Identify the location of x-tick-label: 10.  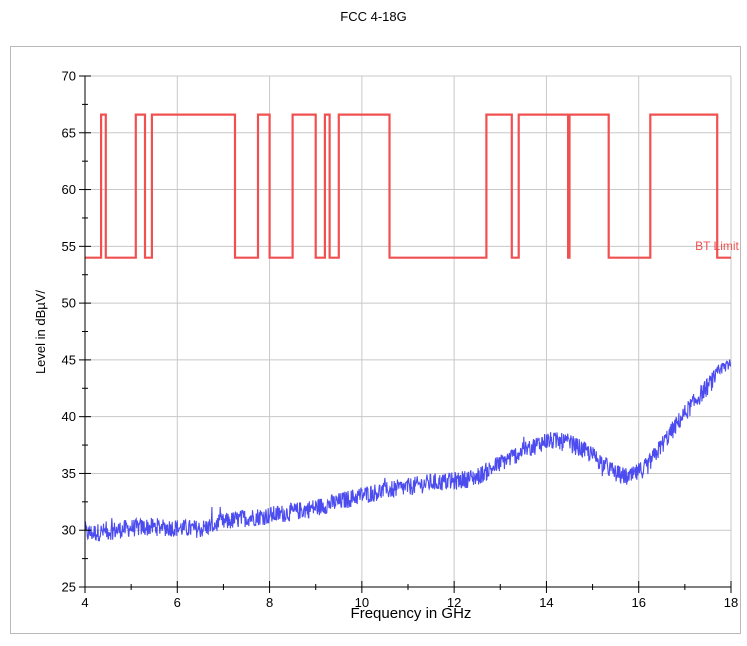
(362, 602).